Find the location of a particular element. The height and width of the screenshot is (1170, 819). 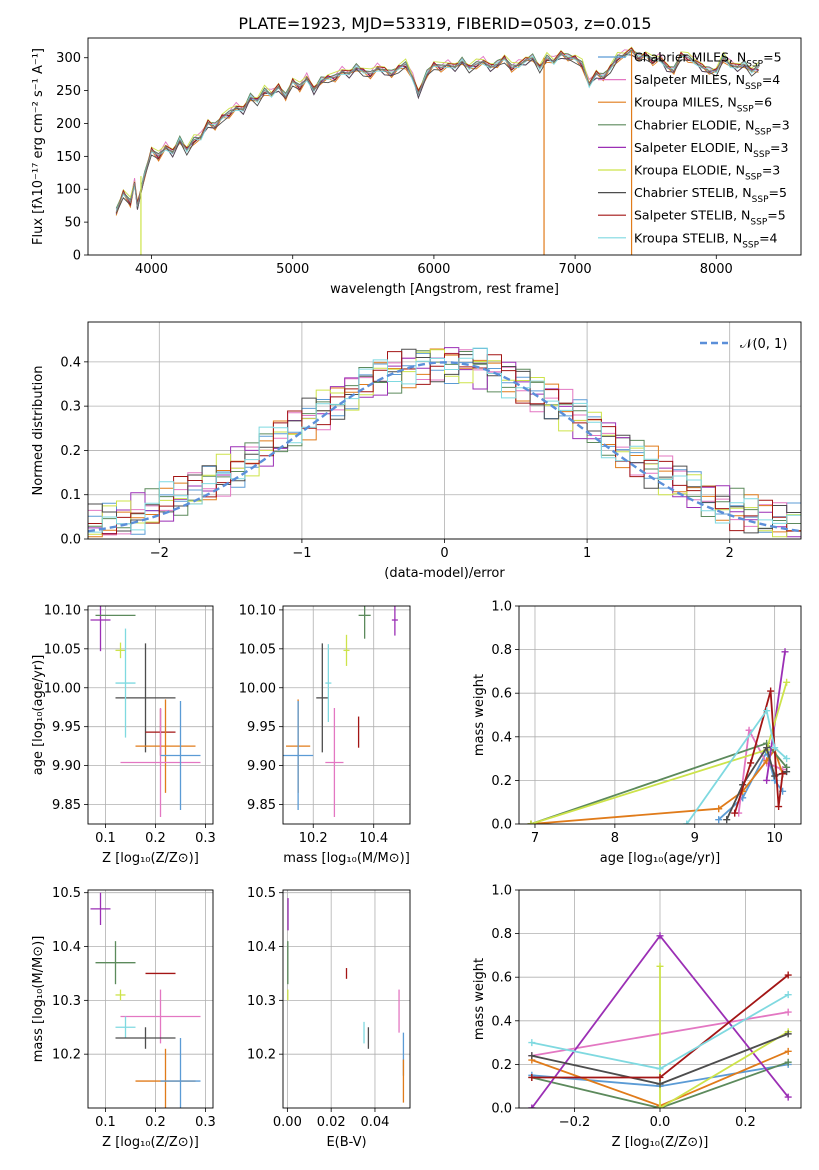

age-vs-mass-grid is located at coordinates (346, 715).